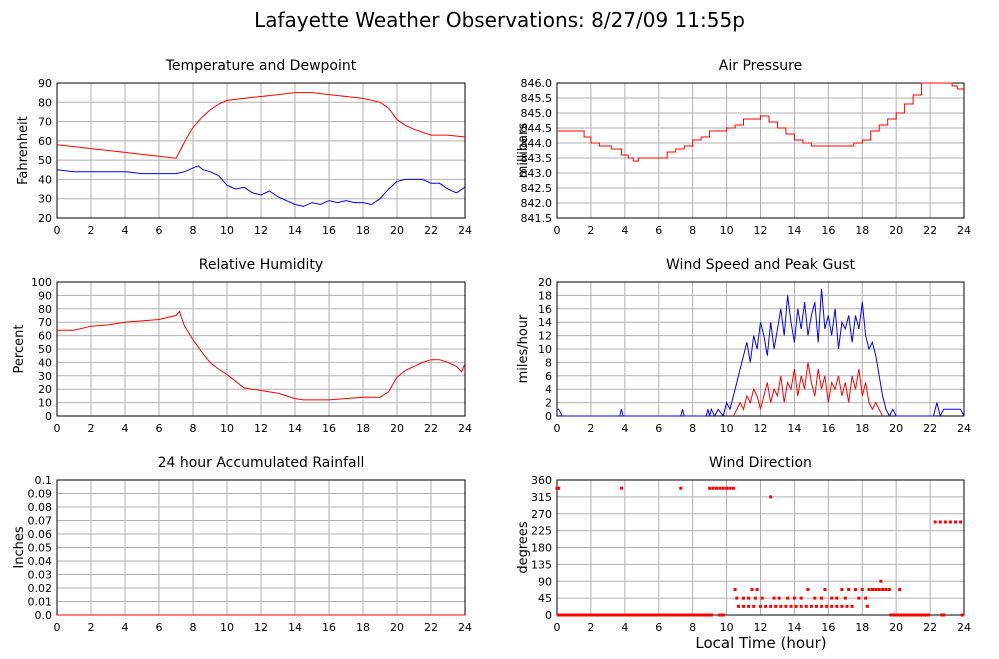  Describe the element at coordinates (545, 581) in the screenshot. I see `wind_direction-y-tick-label: 90` at that location.